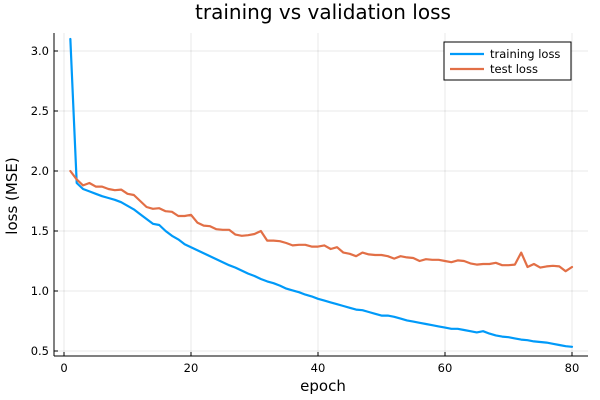  Describe the element at coordinates (323, 386) in the screenshot. I see `x-axis-label: epoch` at that location.